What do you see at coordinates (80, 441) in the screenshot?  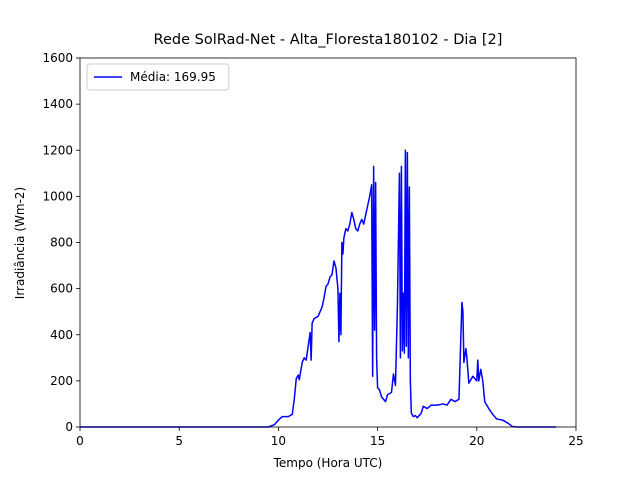 I see `x-tick-label: 0` at bounding box center [80, 441].